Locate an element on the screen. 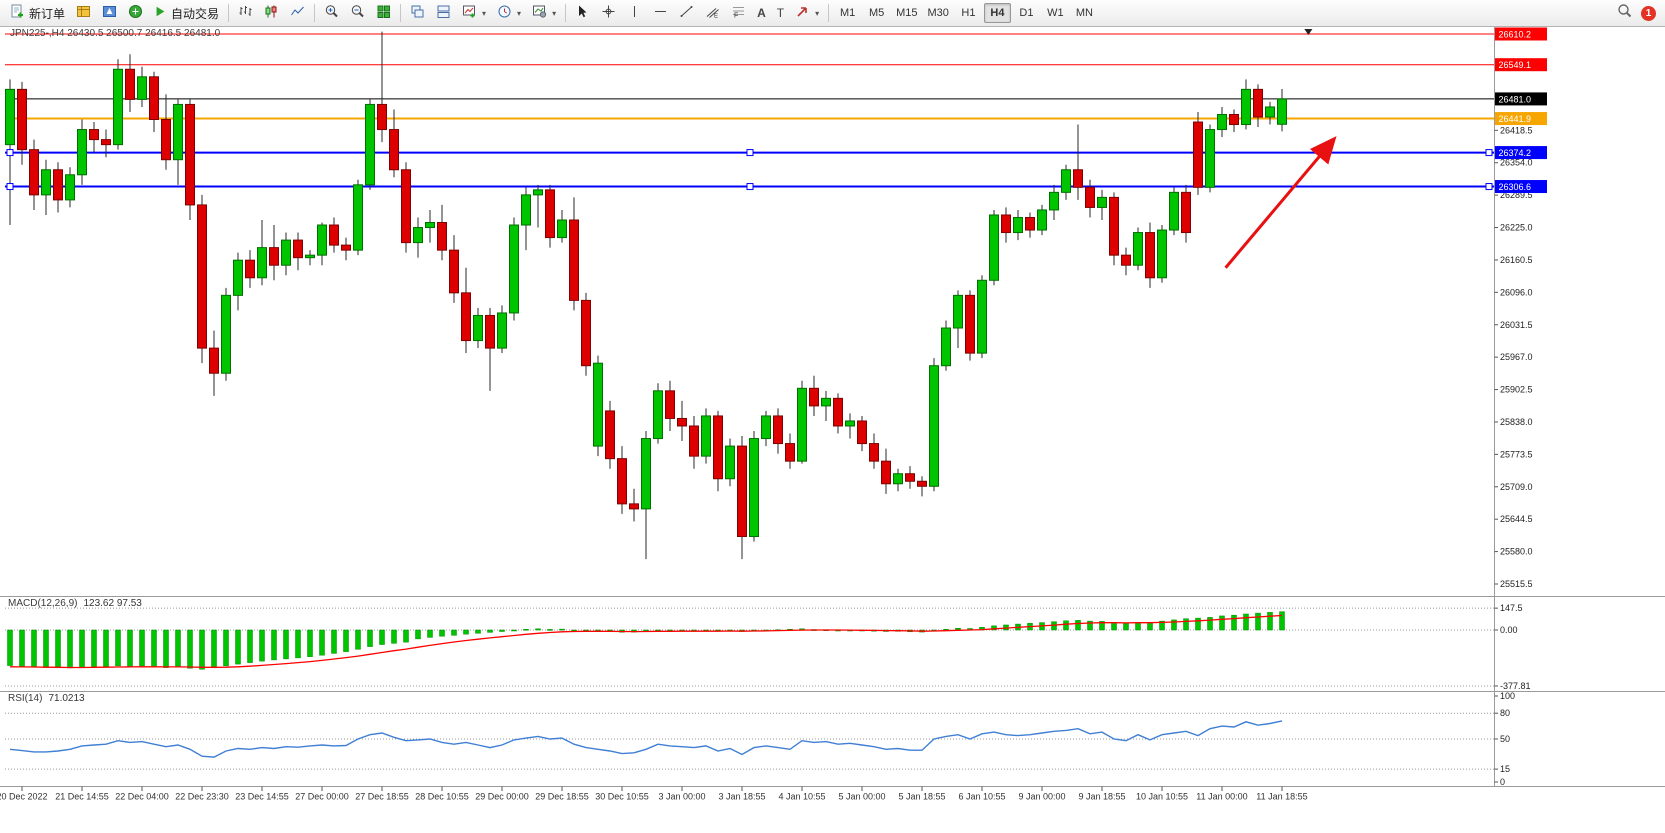 This screenshot has width=1665, height=833. search-icon is located at coordinates (1625, 13).